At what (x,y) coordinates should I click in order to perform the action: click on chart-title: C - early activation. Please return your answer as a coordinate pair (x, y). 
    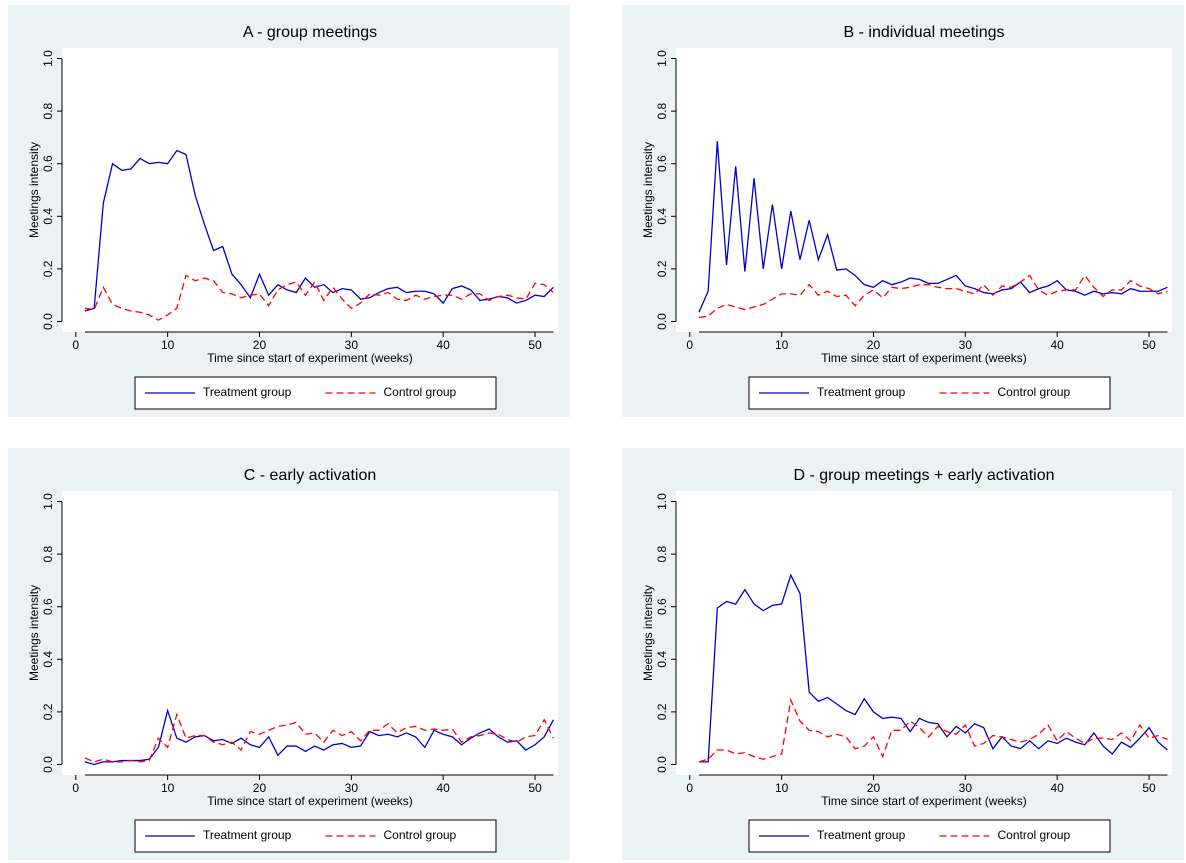
    Looking at the image, I should click on (310, 475).